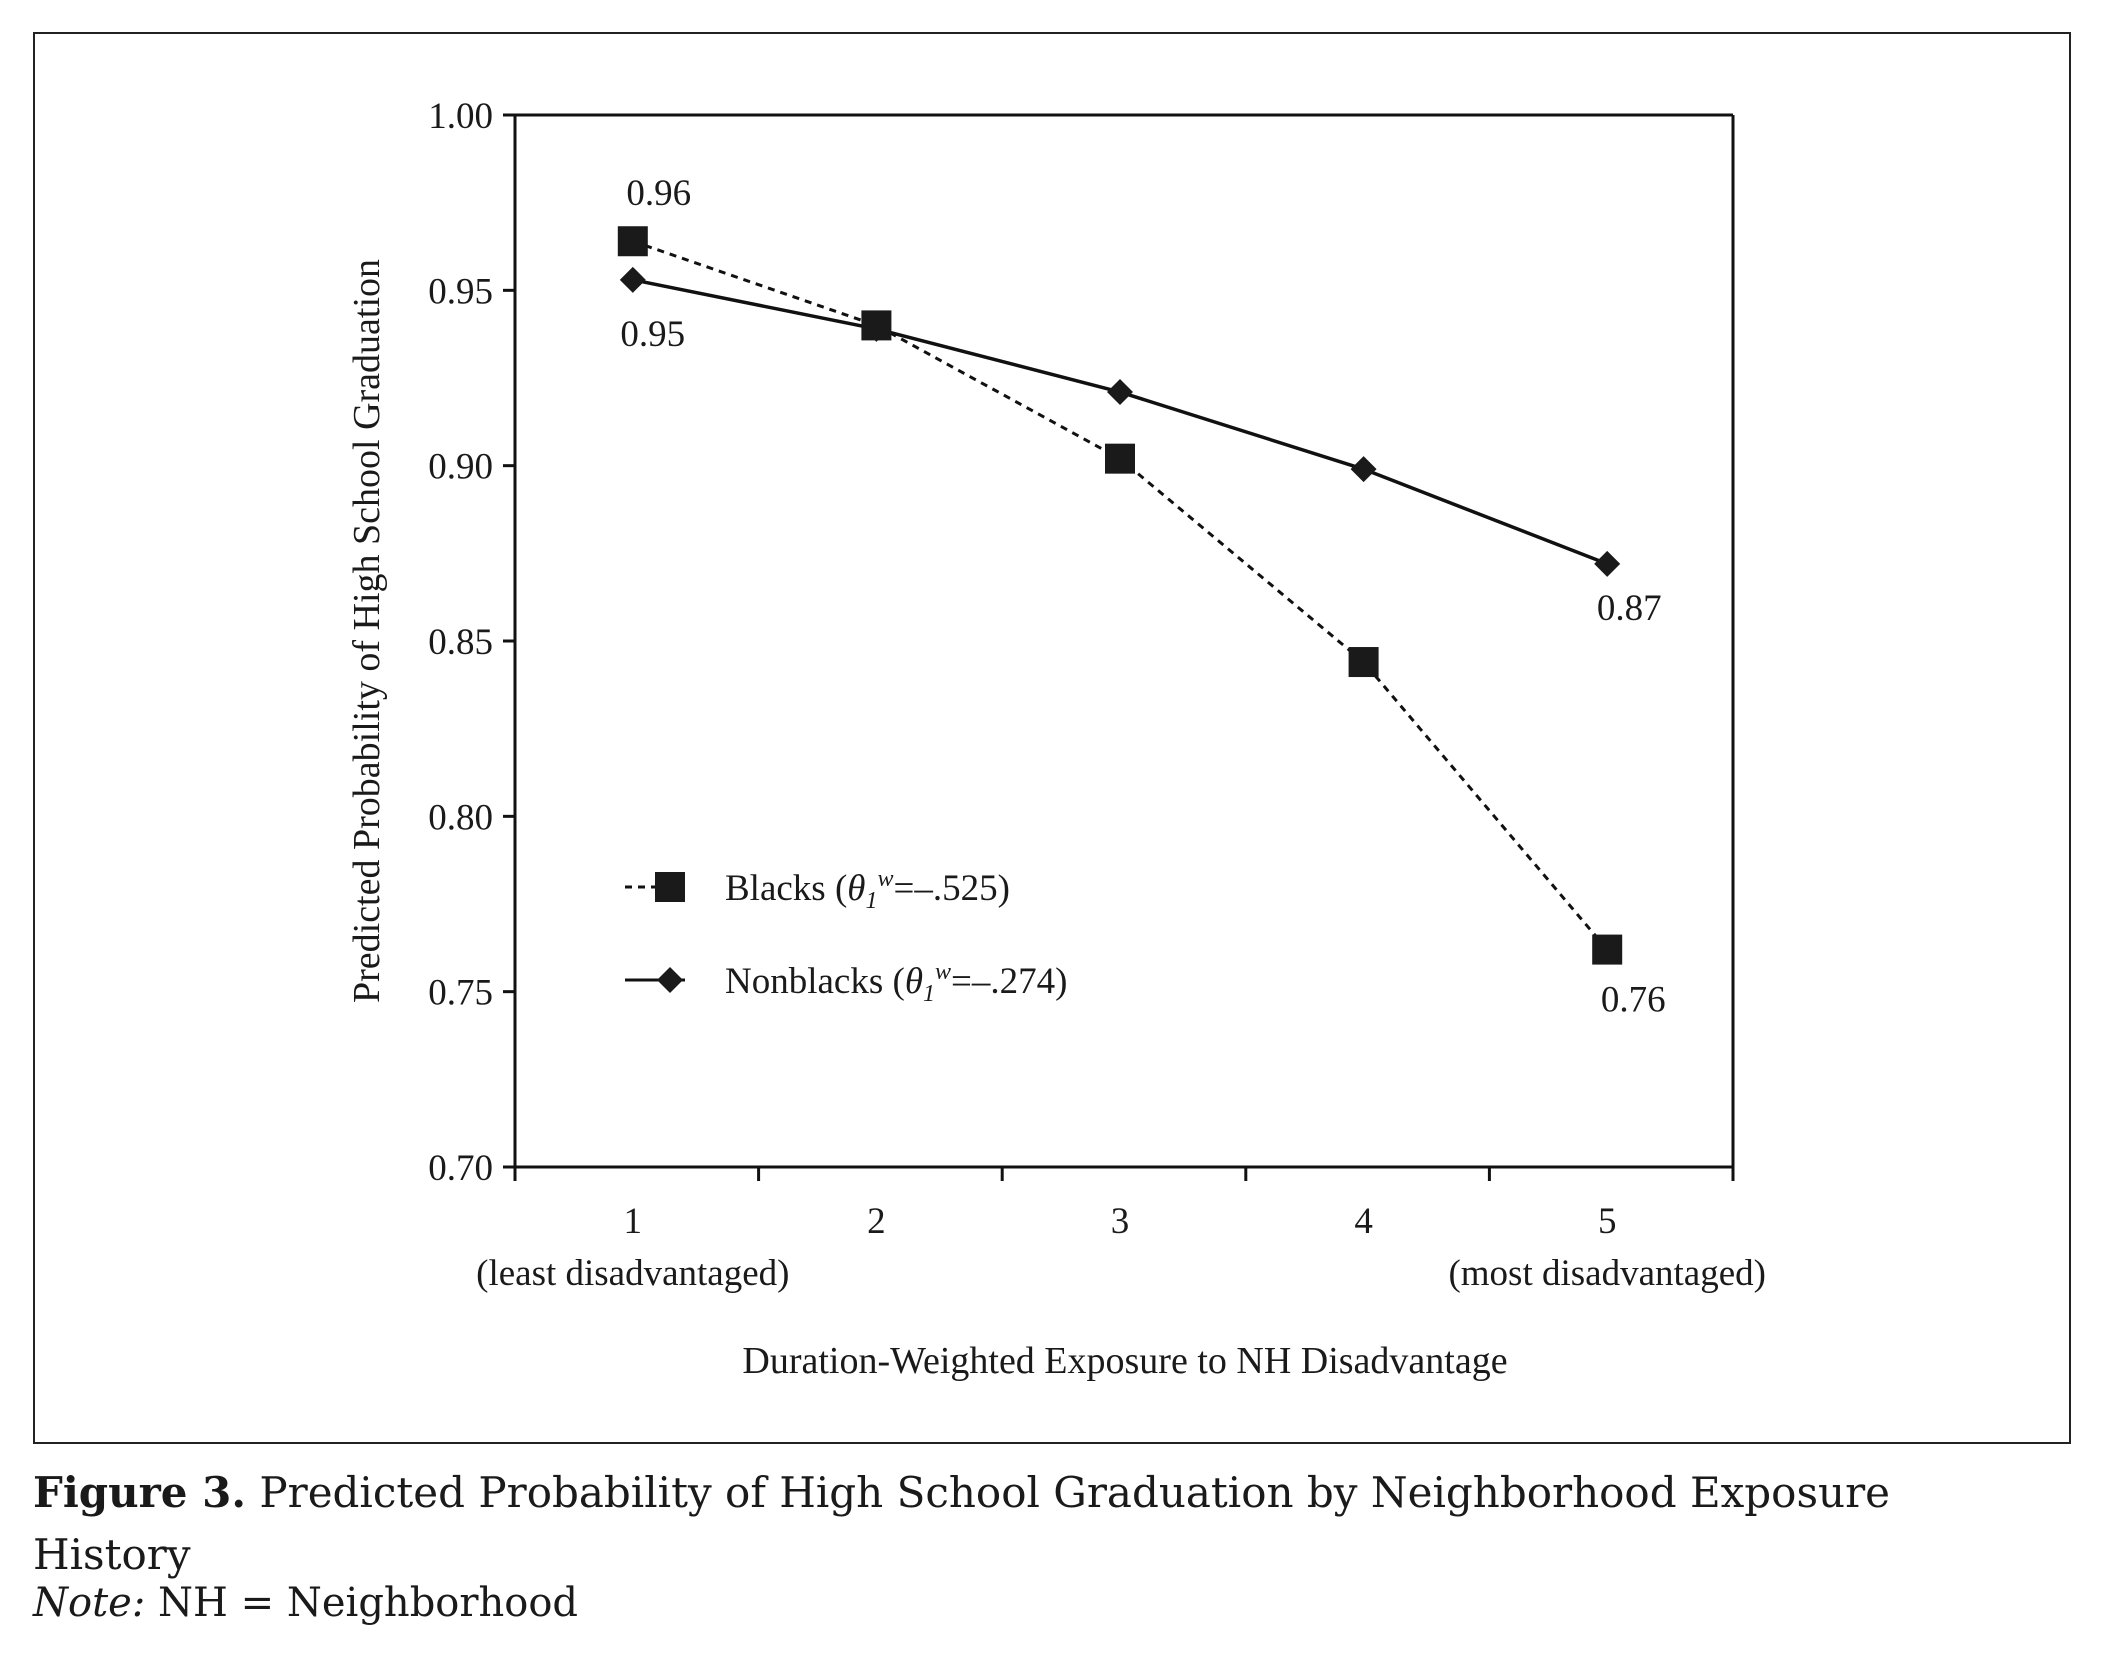 This screenshot has height=1658, width=2106. What do you see at coordinates (1629, 608) in the screenshot?
I see `data-label: 0.87` at bounding box center [1629, 608].